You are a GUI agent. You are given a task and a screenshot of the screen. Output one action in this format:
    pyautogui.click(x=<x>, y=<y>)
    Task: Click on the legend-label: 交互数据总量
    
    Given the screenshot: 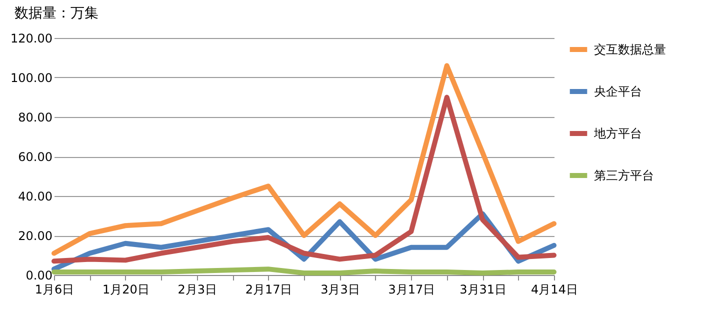 What is the action you would take?
    pyautogui.click(x=630, y=49)
    